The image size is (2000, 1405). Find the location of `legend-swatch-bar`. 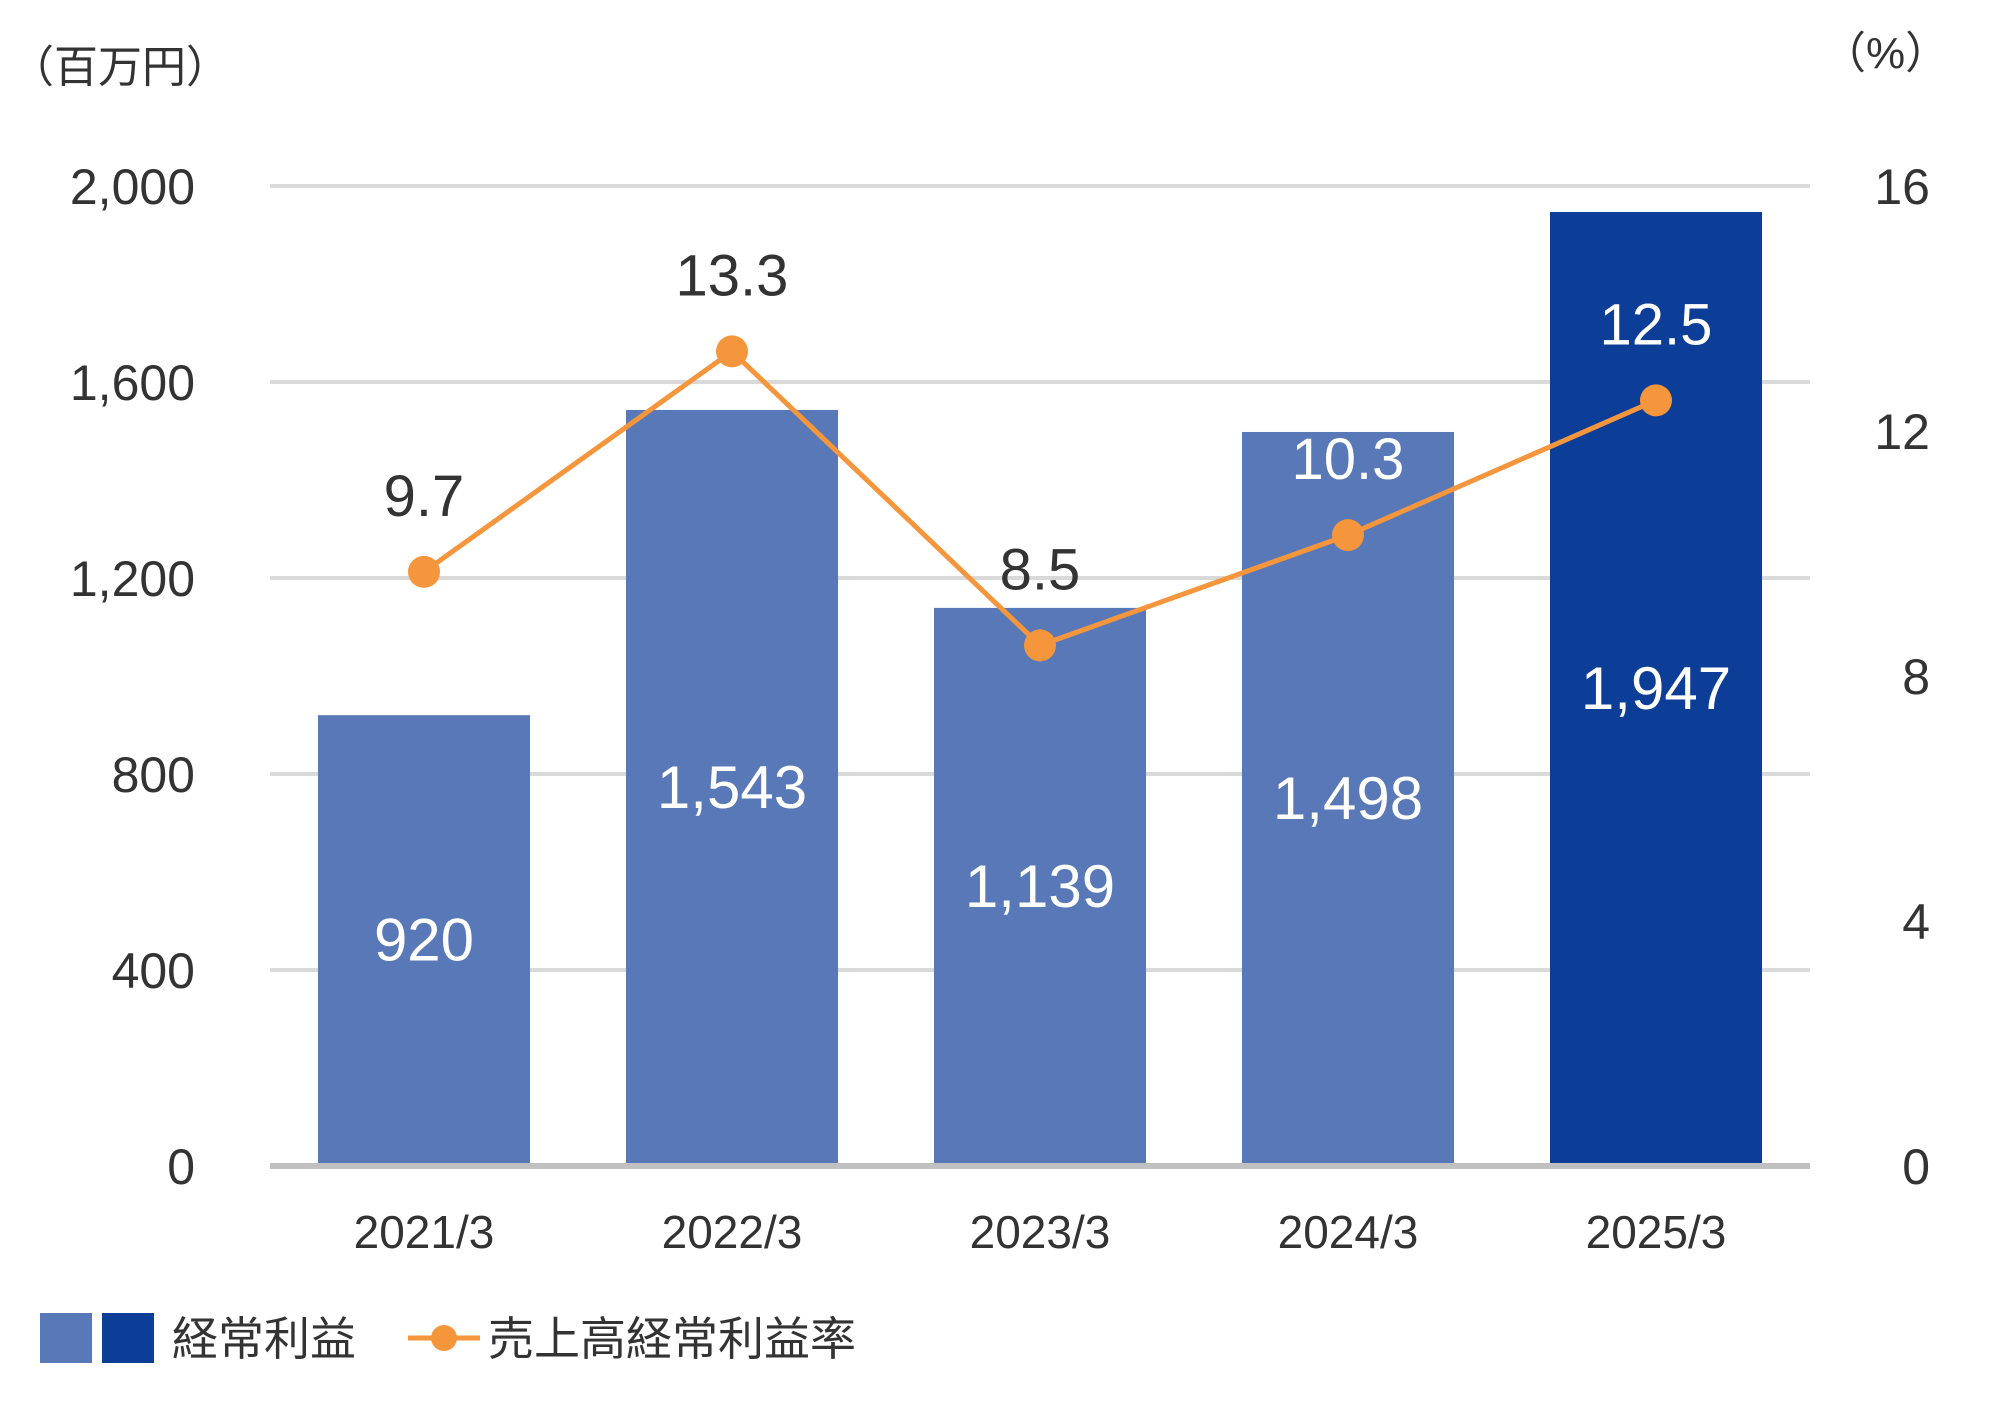

legend-swatch-bar is located at coordinates (66, 1338).